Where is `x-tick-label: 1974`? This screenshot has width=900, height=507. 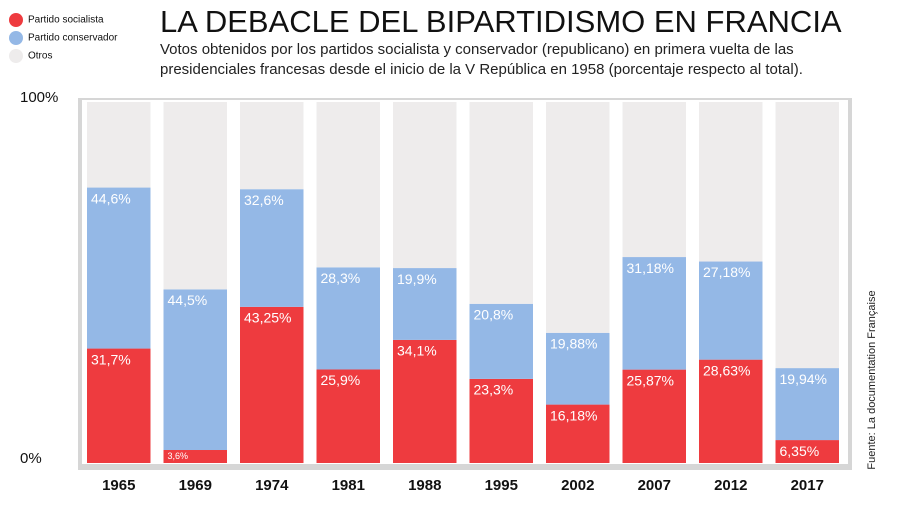 x-tick-label: 1974 is located at coordinates (272, 485).